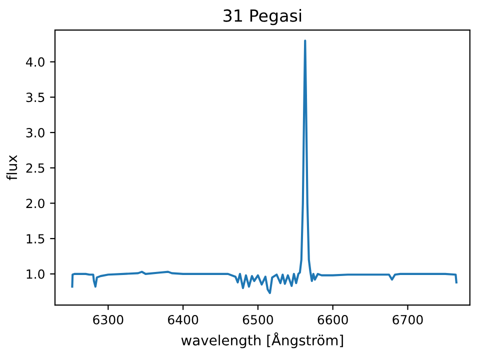 The image size is (491, 349). What do you see at coordinates (35, 133) in the screenshot?
I see `y-tick-label: 3.0` at bounding box center [35, 133].